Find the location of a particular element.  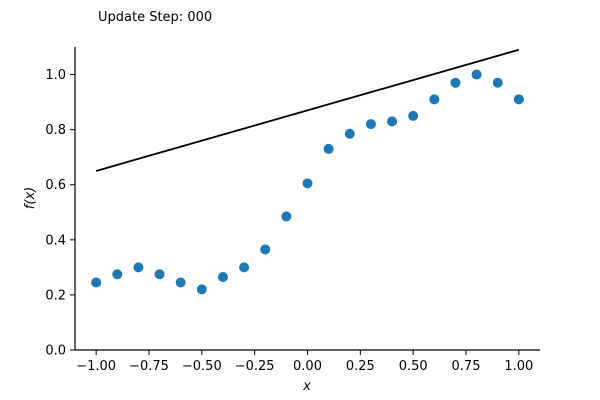

y-ticks: 0.0 0.2 0.4 0.6 0.8 1.0 is located at coordinates (60, 213).